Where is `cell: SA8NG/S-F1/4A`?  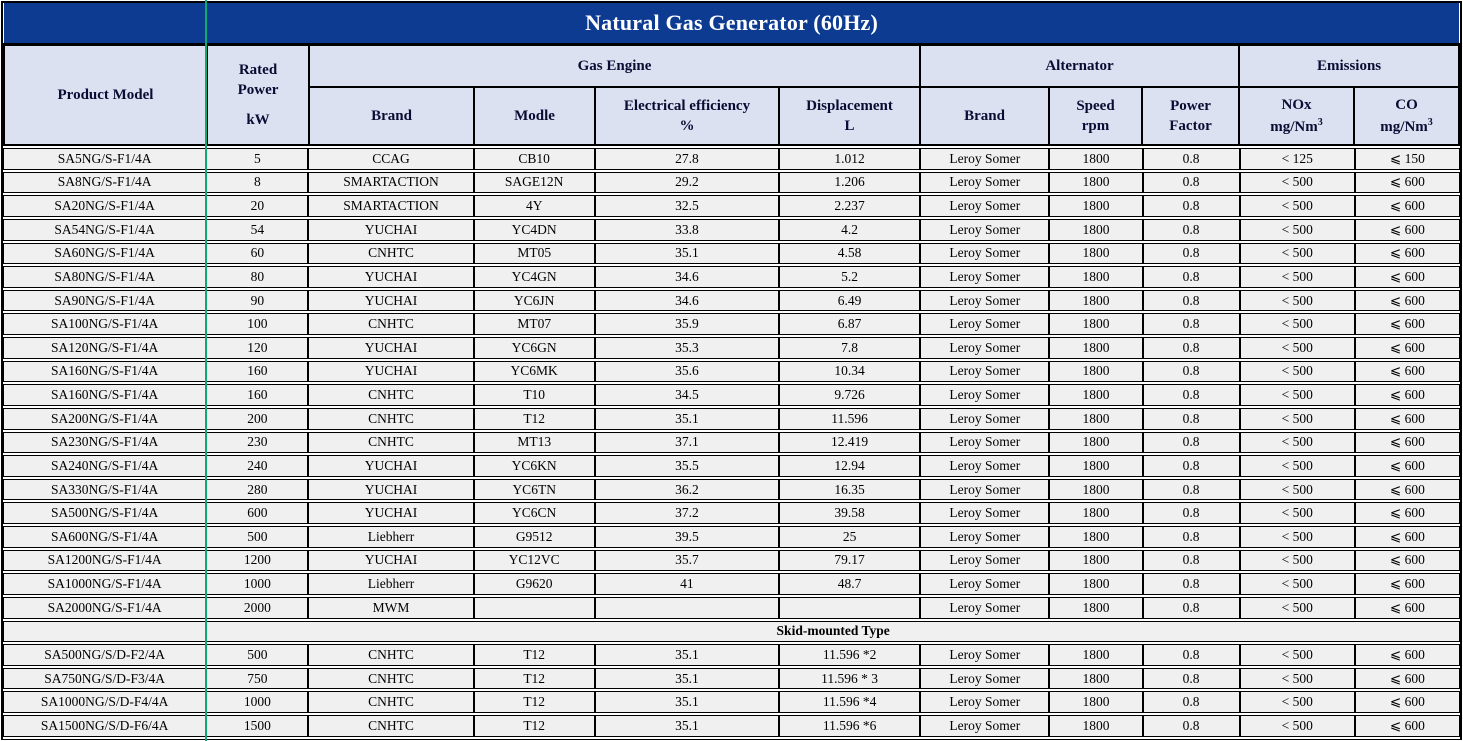
cell: SA8NG/S-F1/4A is located at coordinates (105, 182).